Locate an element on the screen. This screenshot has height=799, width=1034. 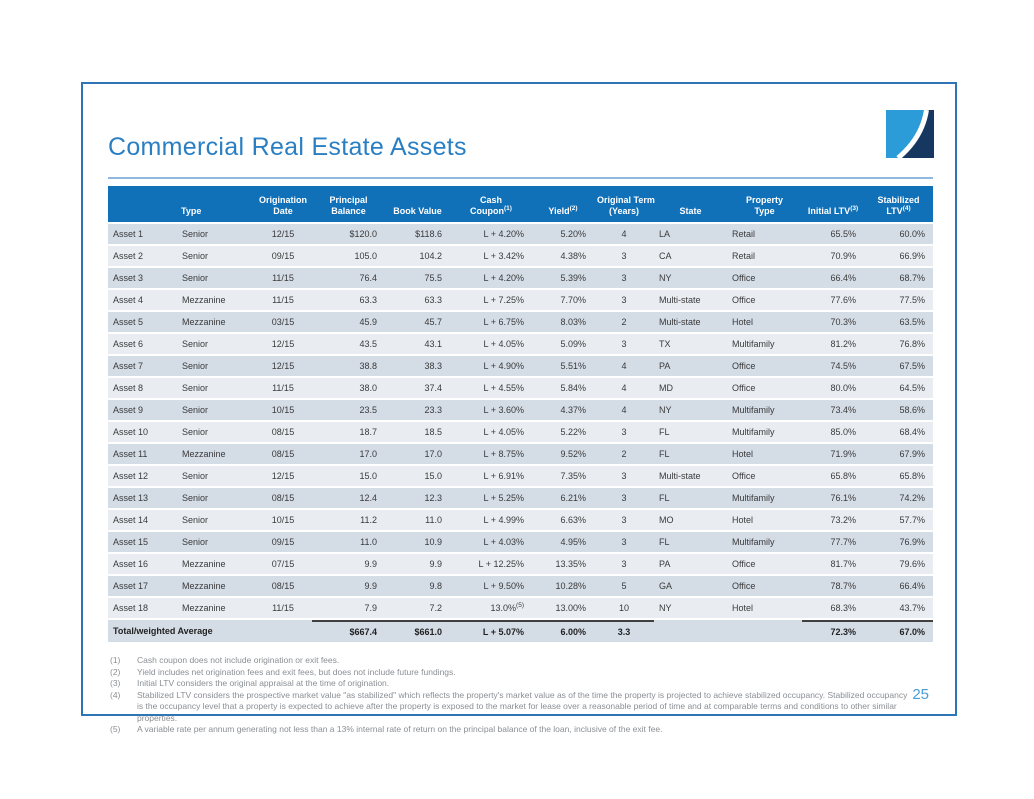
cell-value: NY is located at coordinates (665, 410).